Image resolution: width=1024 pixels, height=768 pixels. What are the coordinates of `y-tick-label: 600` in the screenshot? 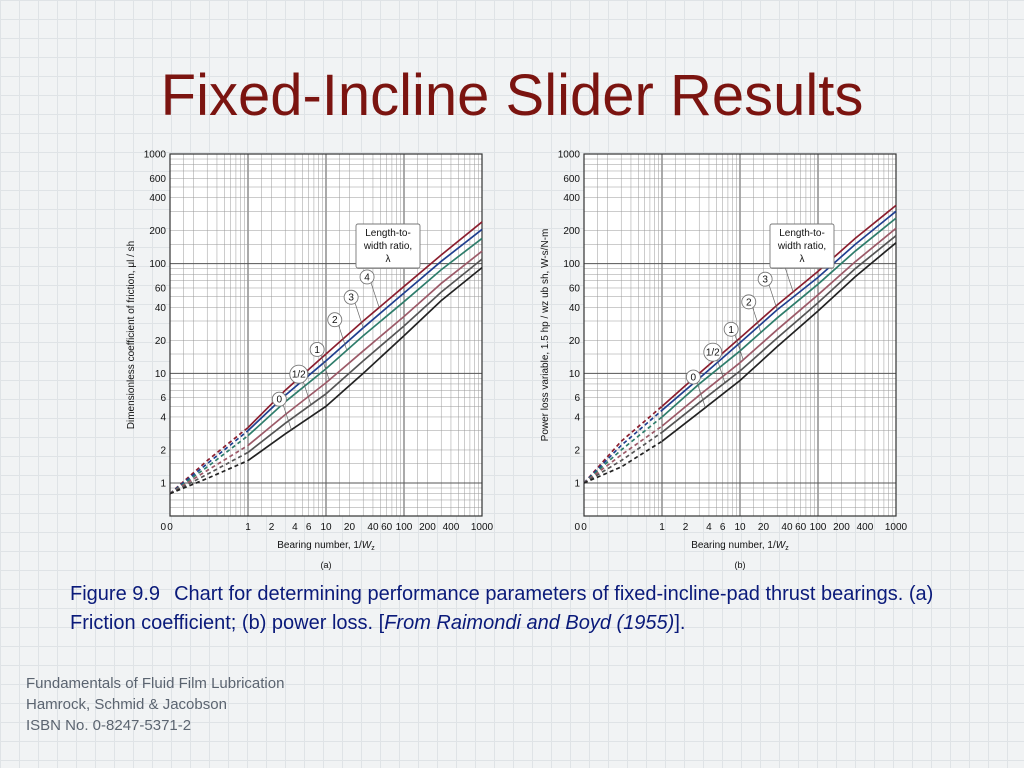 It's located at (157, 179).